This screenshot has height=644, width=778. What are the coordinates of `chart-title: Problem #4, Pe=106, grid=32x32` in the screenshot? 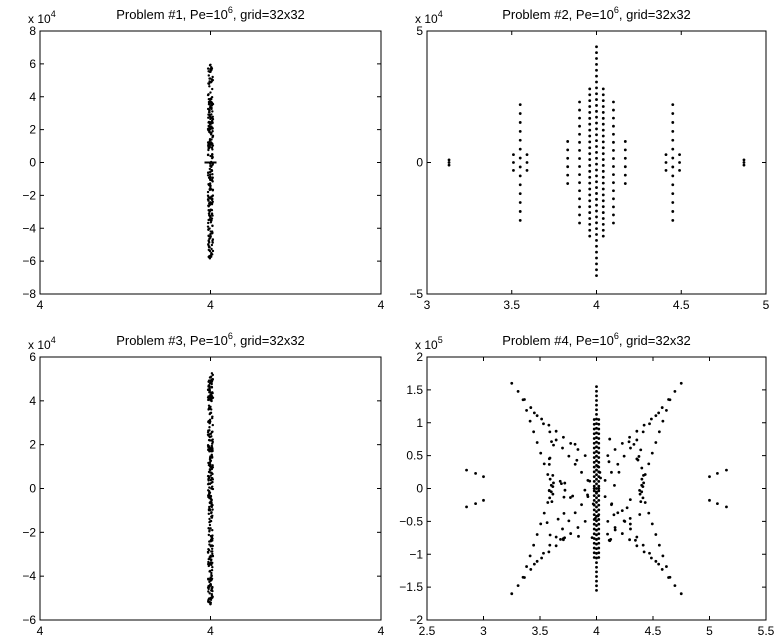 It's located at (596, 339).